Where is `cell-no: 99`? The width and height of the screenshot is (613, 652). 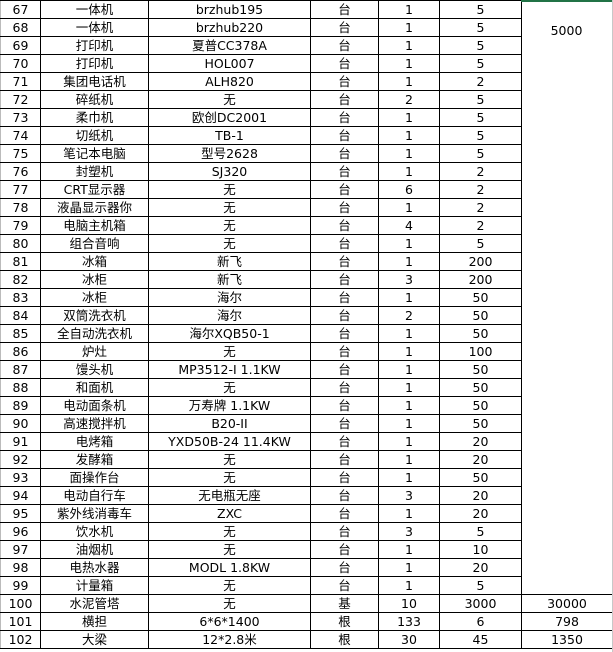 cell-no: 99 is located at coordinates (20, 585).